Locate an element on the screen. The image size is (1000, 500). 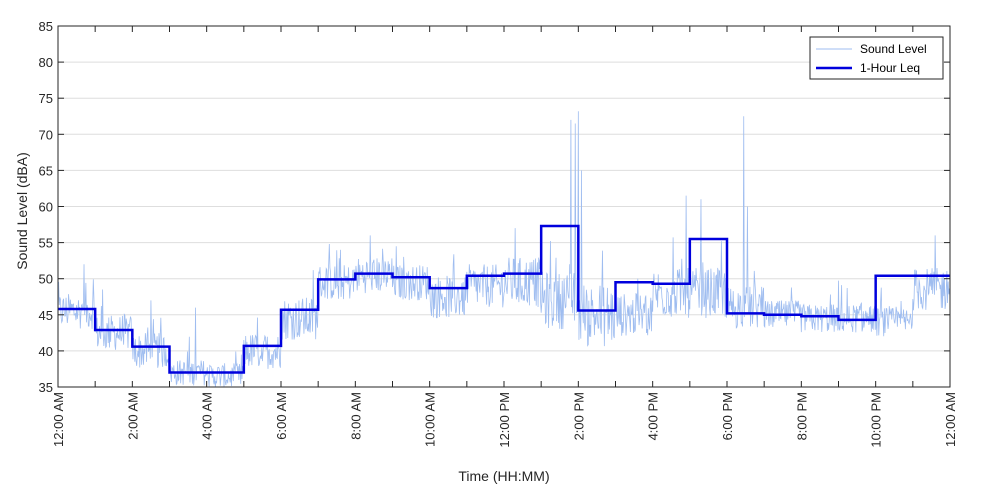
x-tick-label: 2:00 AM is located at coordinates (132, 416).